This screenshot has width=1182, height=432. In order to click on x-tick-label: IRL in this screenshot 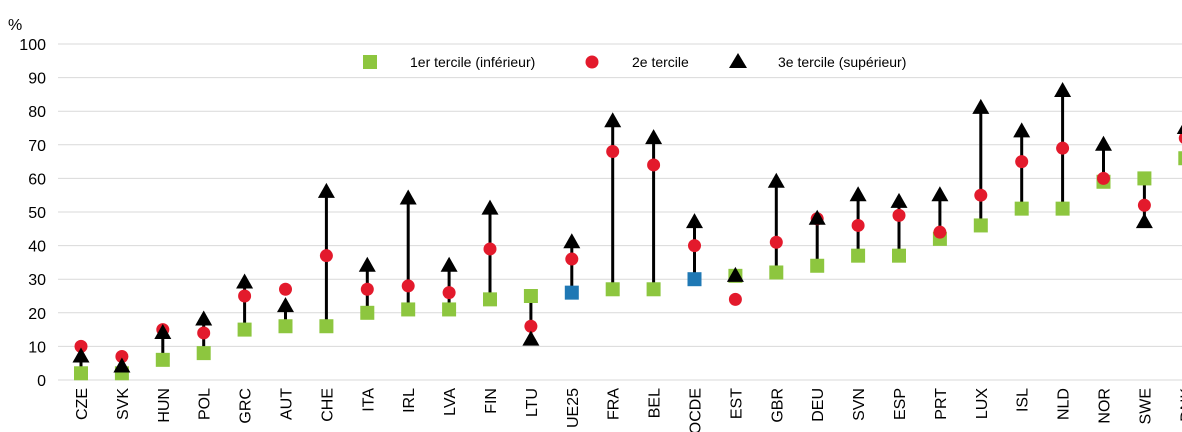, I will do `click(409, 400)`.